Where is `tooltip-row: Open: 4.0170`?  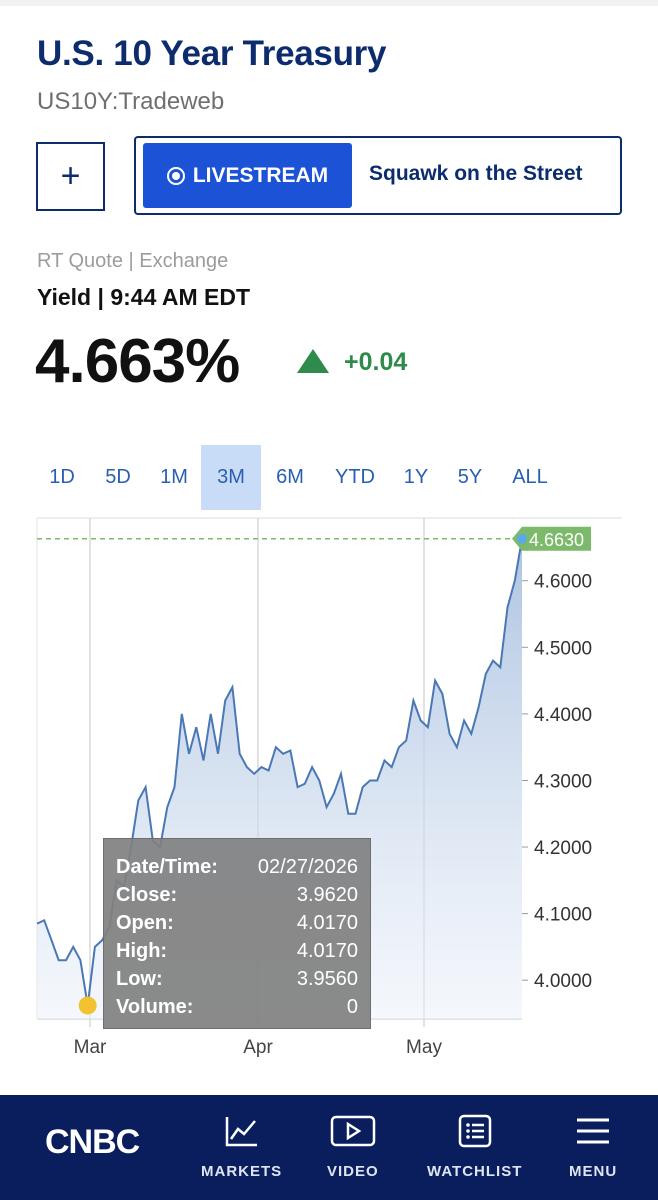
tooltip-row: Open: 4.0170 is located at coordinates (237, 923).